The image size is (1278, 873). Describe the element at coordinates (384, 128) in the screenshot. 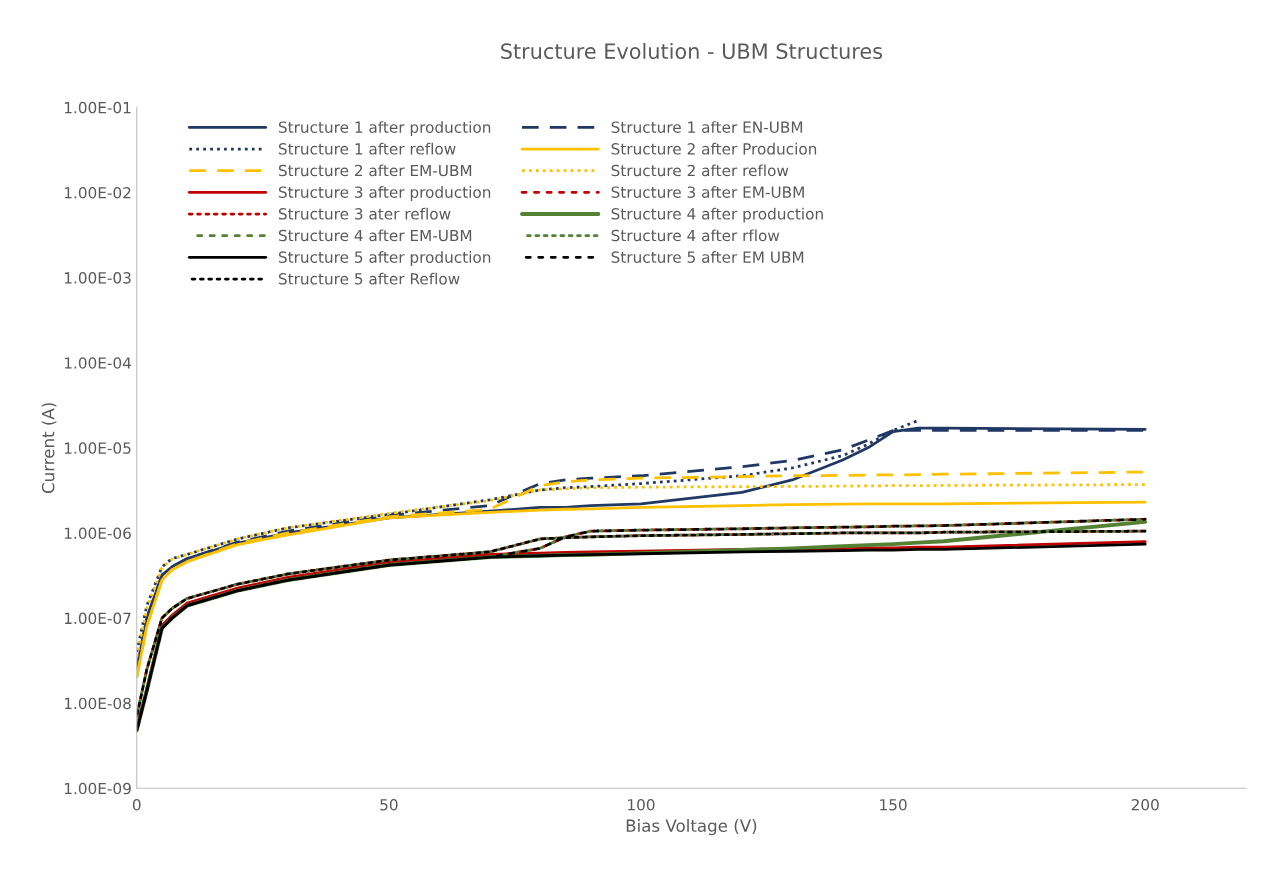

I see `legend-label: Structure 1 after production` at that location.